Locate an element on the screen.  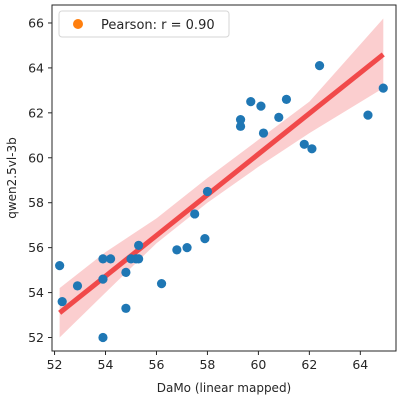
y-tick-label: 66 is located at coordinates (36, 22).